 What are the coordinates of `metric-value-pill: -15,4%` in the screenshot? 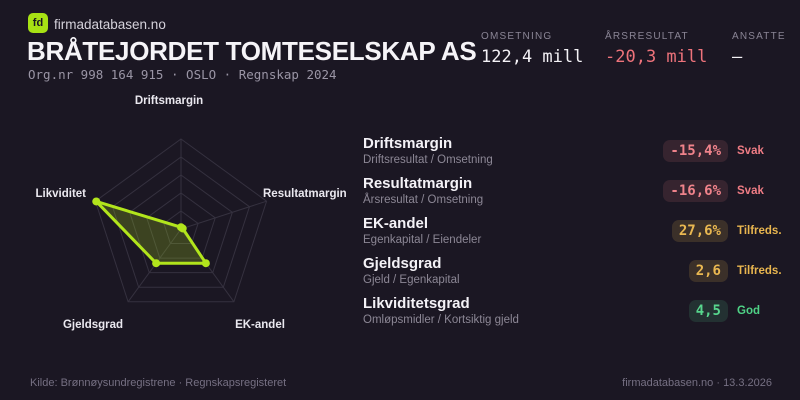 It's located at (695, 151).